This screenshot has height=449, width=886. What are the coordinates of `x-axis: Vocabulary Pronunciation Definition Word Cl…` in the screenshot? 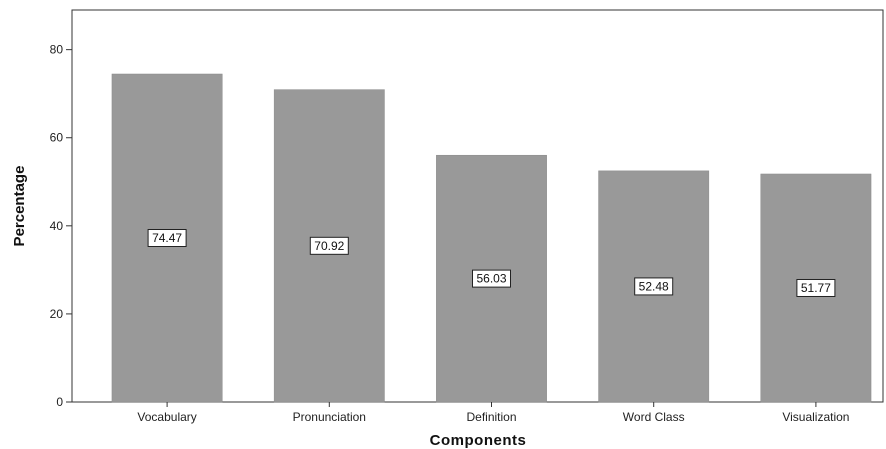 It's located at (493, 413).